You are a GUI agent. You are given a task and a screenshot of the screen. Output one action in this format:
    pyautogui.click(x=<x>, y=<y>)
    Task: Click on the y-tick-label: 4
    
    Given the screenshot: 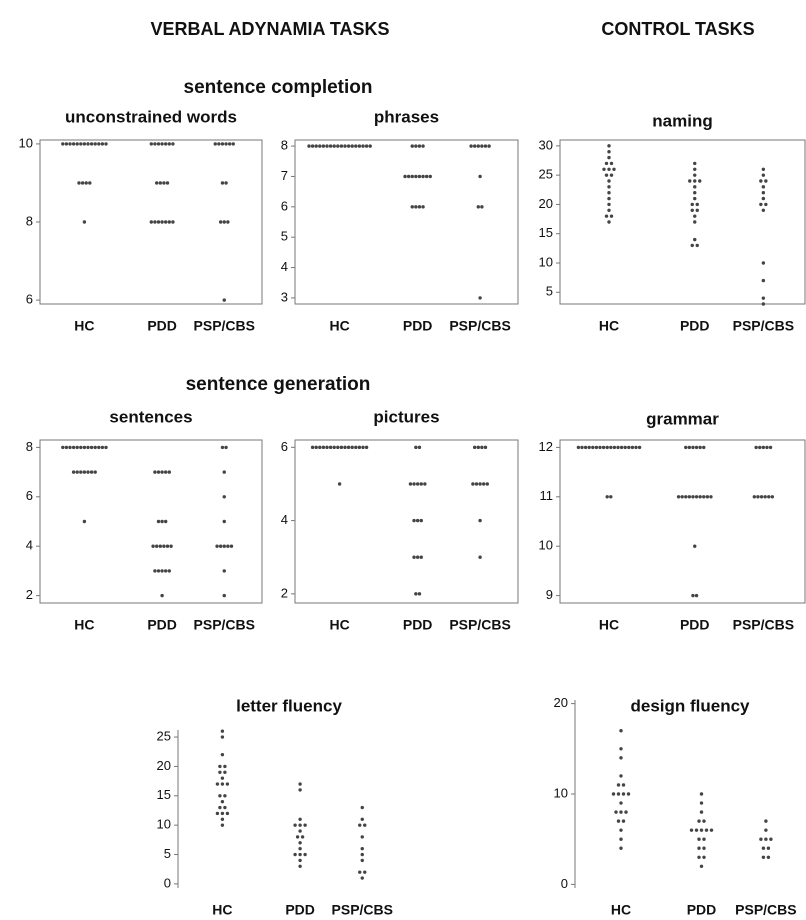 What is the action you would take?
    pyautogui.click(x=284, y=266)
    